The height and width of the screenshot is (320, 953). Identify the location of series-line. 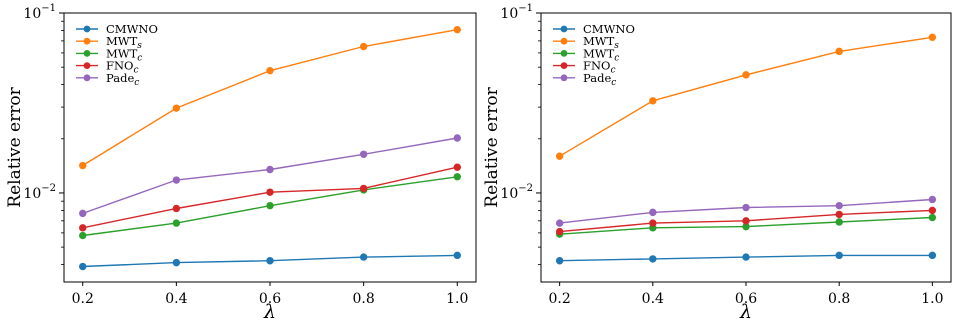
(270, 197).